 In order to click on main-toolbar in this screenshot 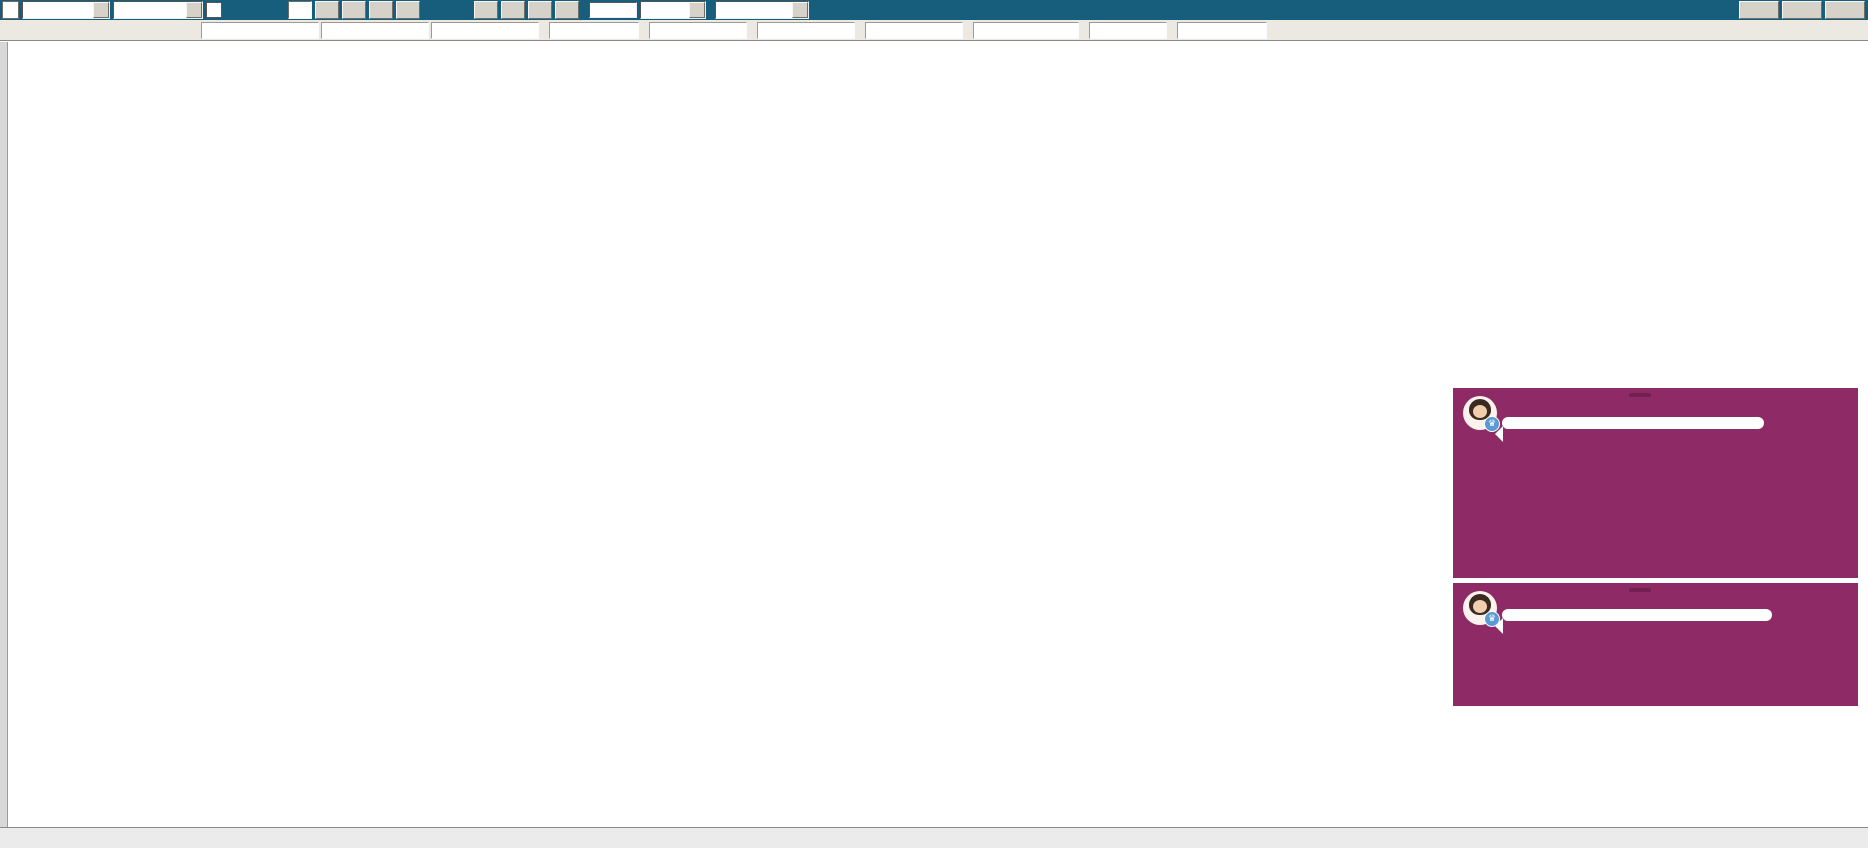, I will do `click(934, 10)`.